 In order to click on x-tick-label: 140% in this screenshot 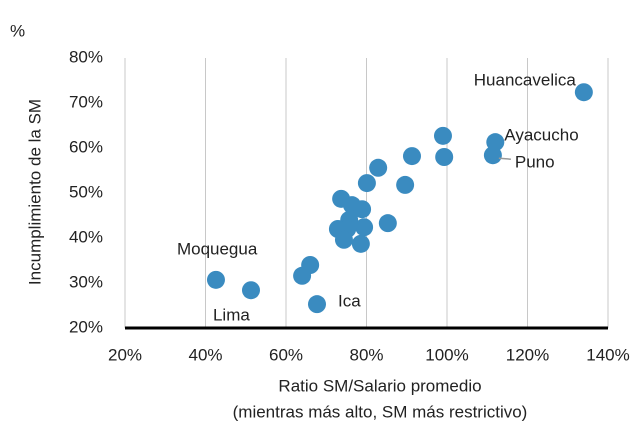, I will do `click(607, 354)`.